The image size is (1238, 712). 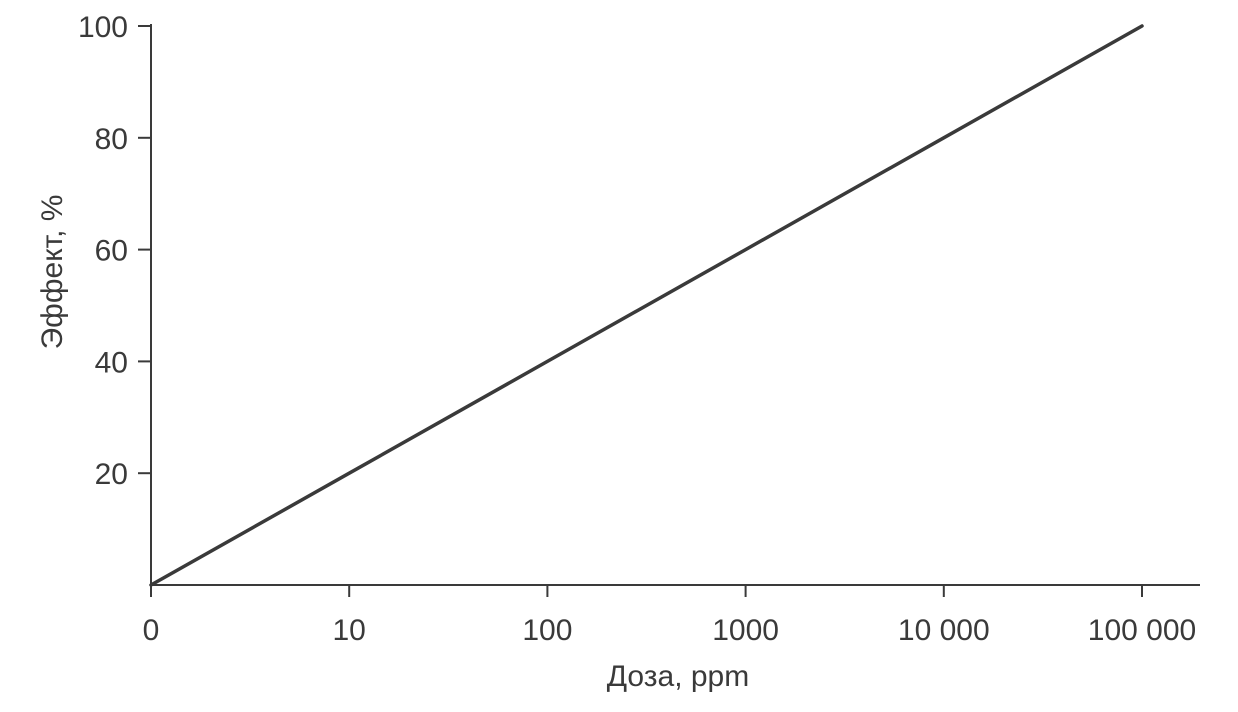 What do you see at coordinates (111, 474) in the screenshot?
I see `y-tick-label: 20` at bounding box center [111, 474].